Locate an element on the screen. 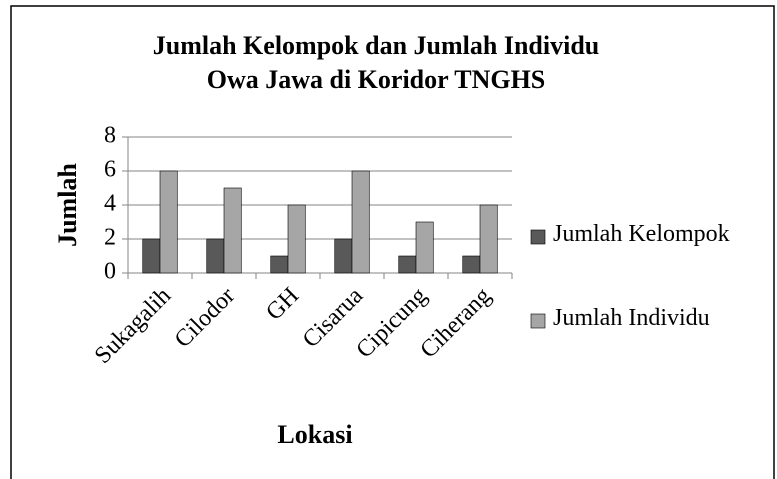 The width and height of the screenshot is (777, 479). x-axis-label: Lokasi is located at coordinates (314, 434).